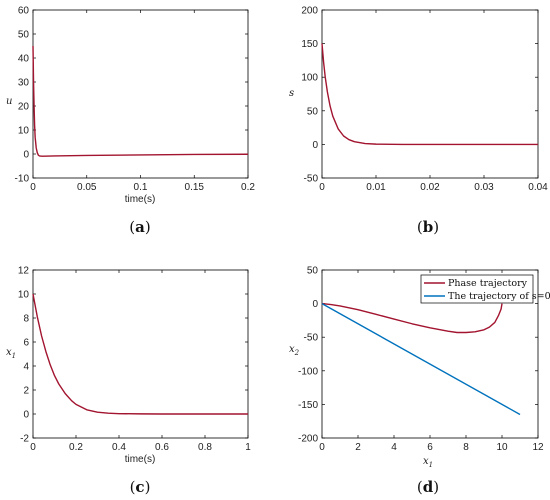 The image size is (550, 500). What do you see at coordinates (431, 465) in the screenshot?
I see `panel-d-x-axis-label-sub: 1` at bounding box center [431, 465].